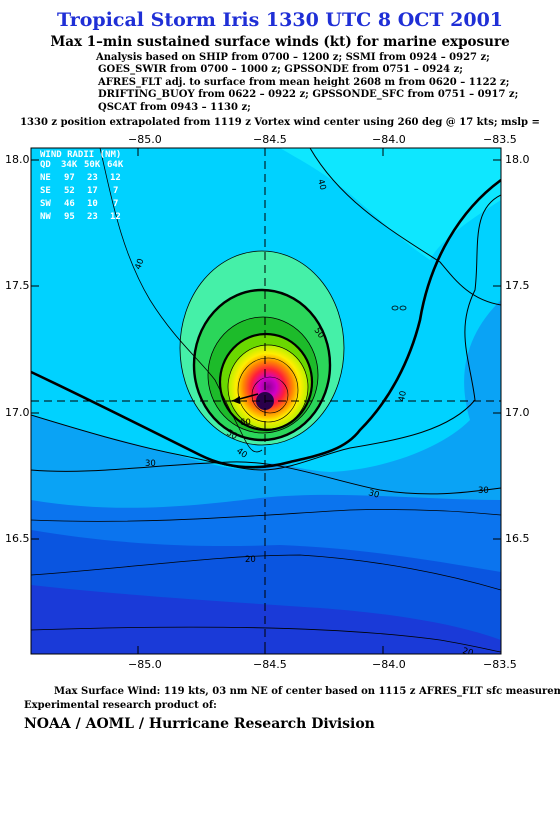 The image size is (560, 815). What do you see at coordinates (45, 178) in the screenshot?
I see `radii-cell: NE` at bounding box center [45, 178].